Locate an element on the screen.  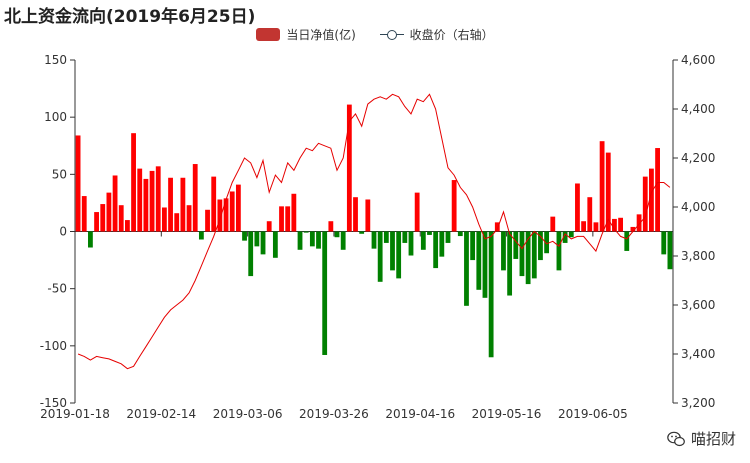
y-left-tick-label: 150 is located at coordinates (55, 60).